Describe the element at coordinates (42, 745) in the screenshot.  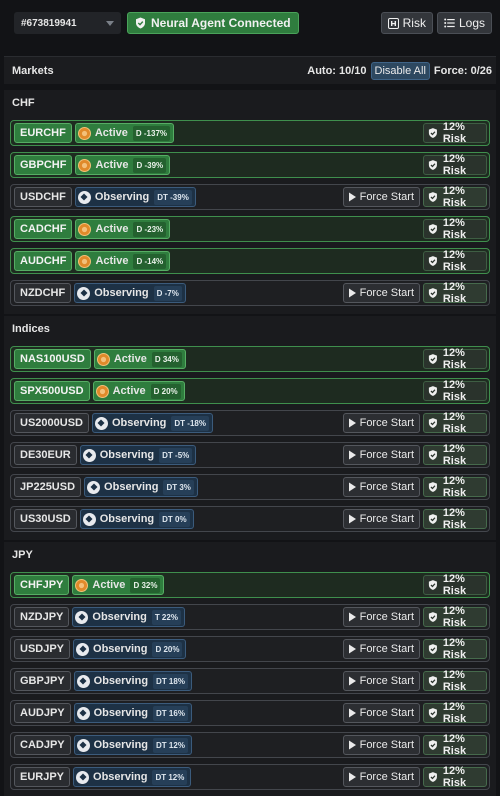
I see `symbol-label: CADJPY` at that location.